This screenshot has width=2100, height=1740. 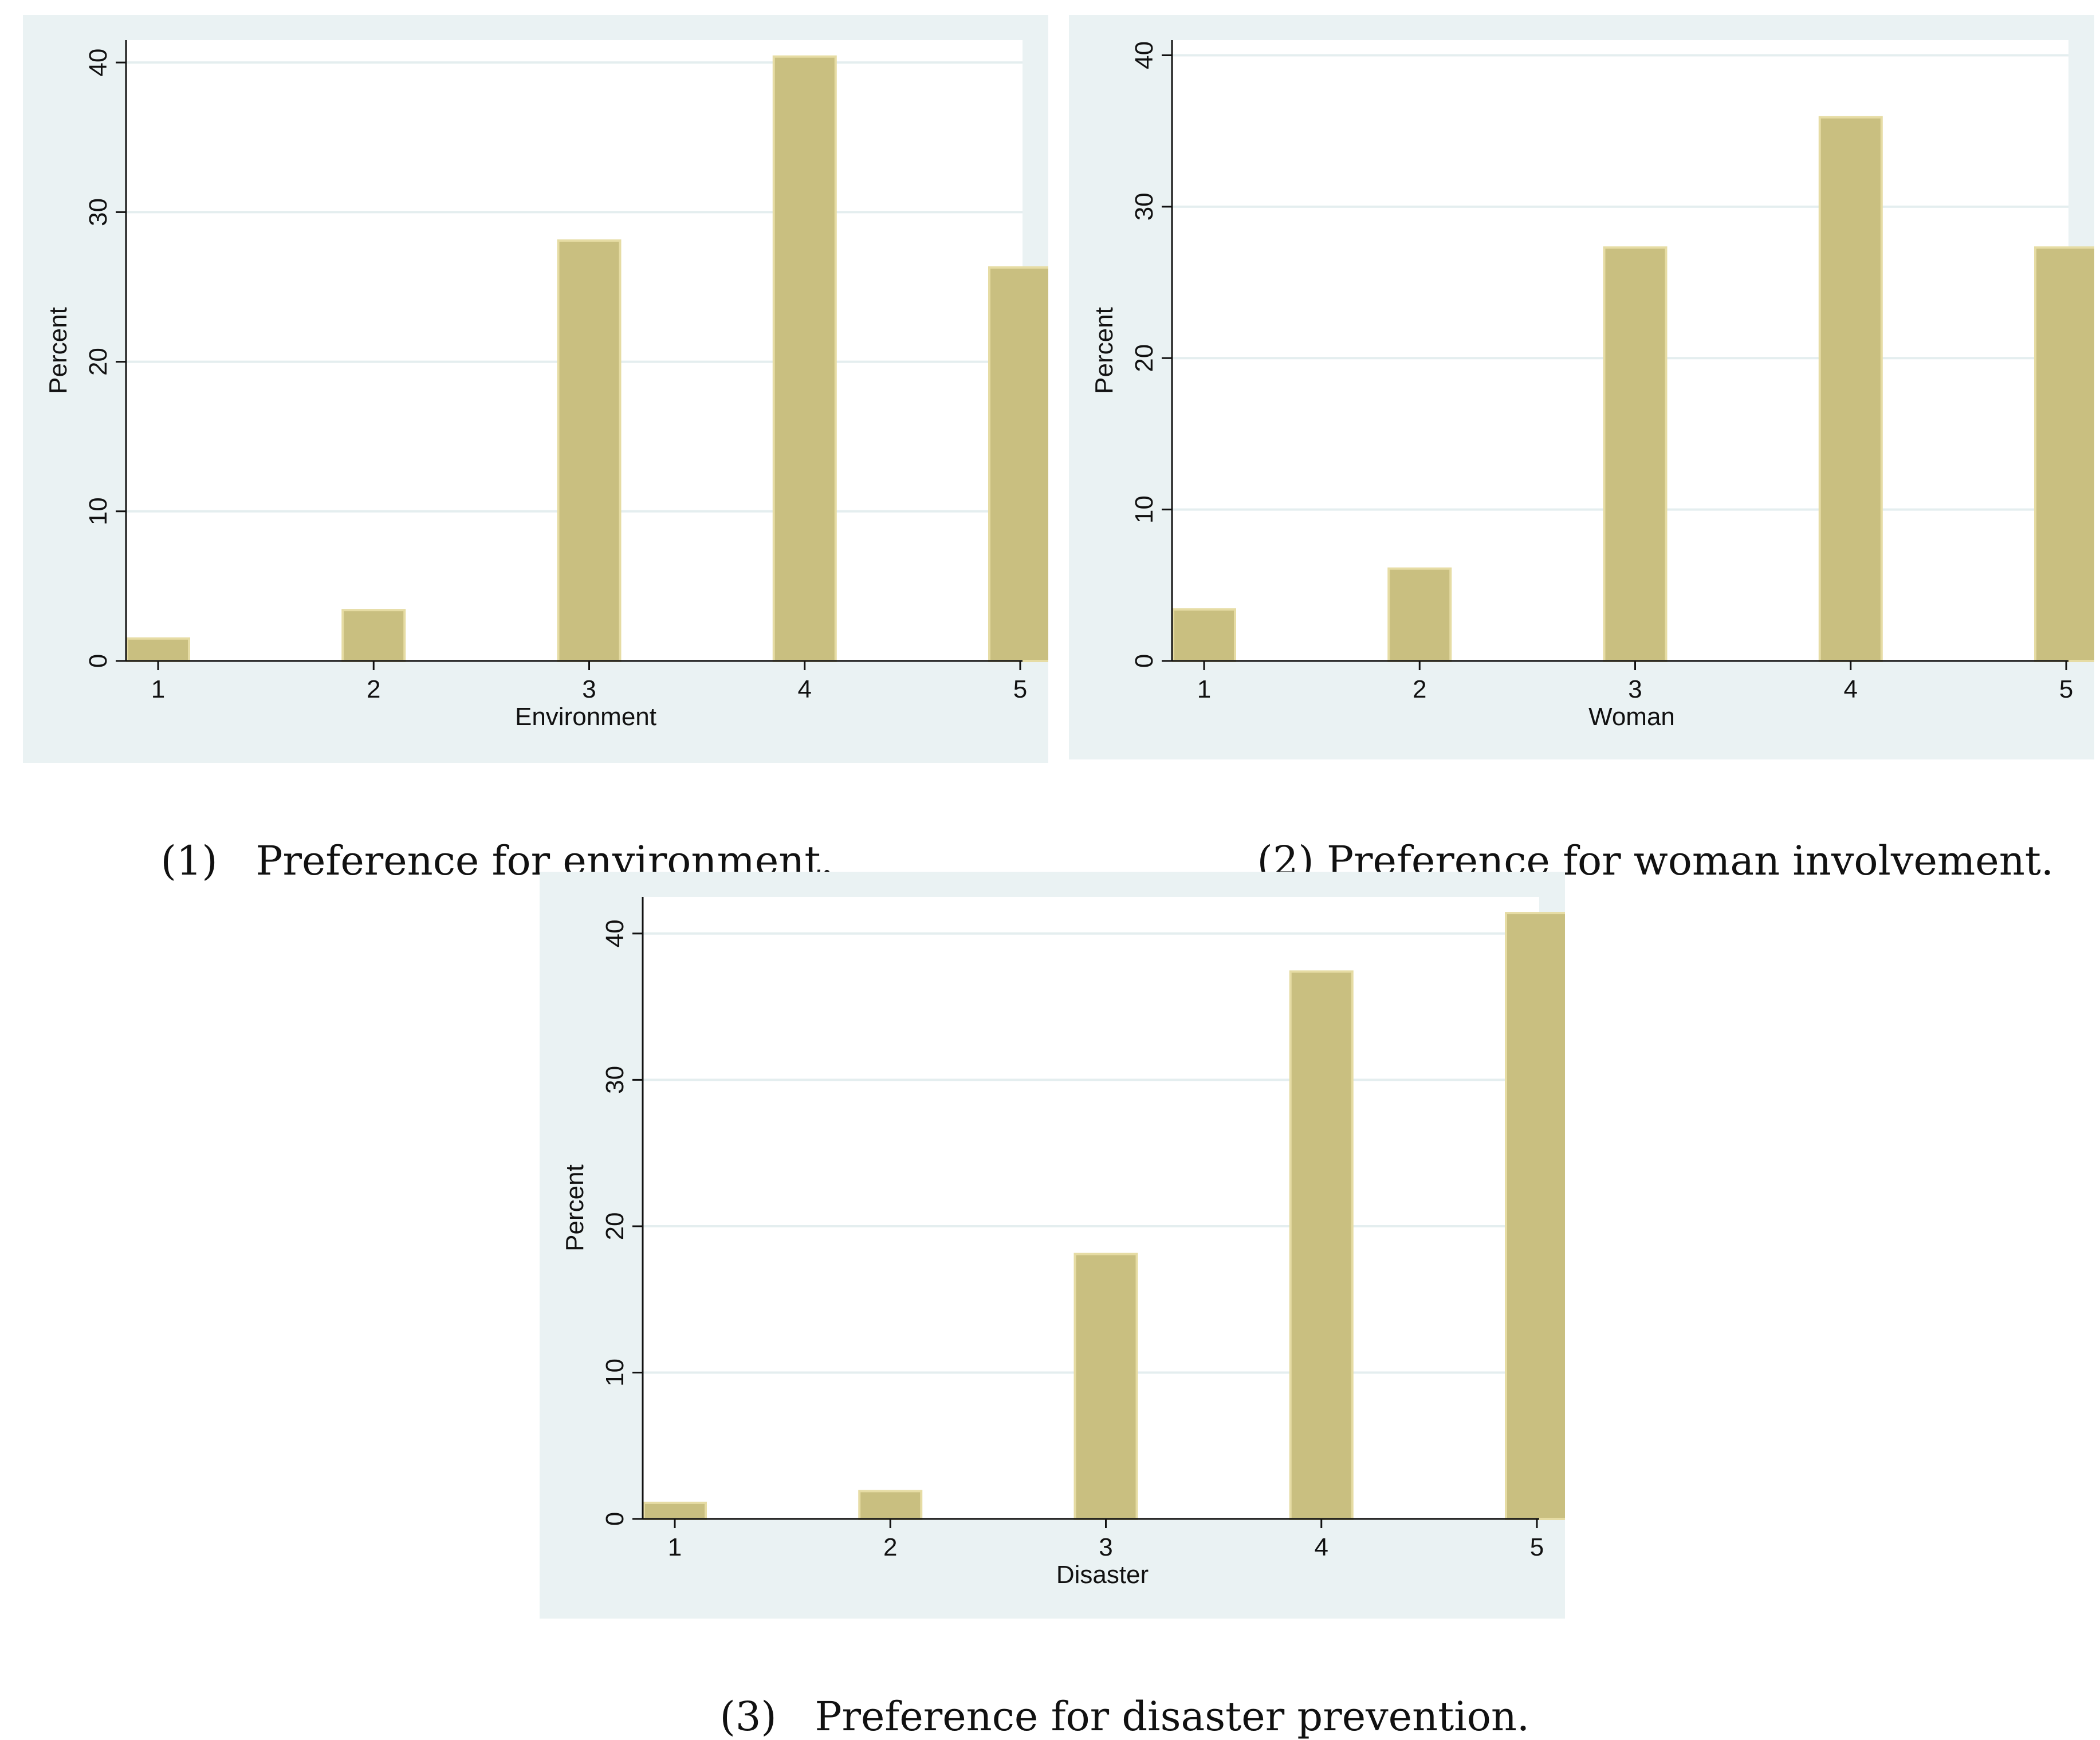 What do you see at coordinates (585, 717) in the screenshot?
I see `x-axis-title: Environment` at bounding box center [585, 717].